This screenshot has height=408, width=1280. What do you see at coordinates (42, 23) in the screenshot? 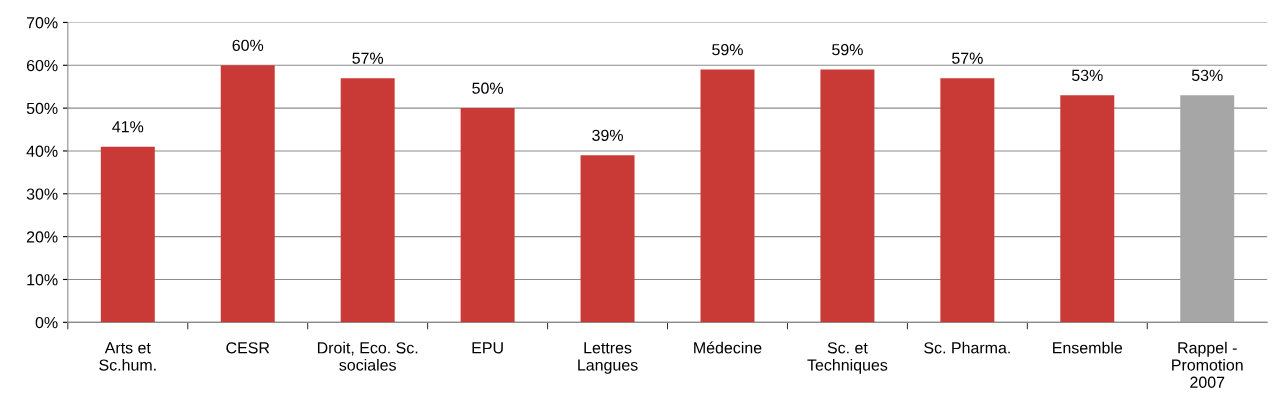
I see `y-tick-label: 70%` at bounding box center [42, 23].